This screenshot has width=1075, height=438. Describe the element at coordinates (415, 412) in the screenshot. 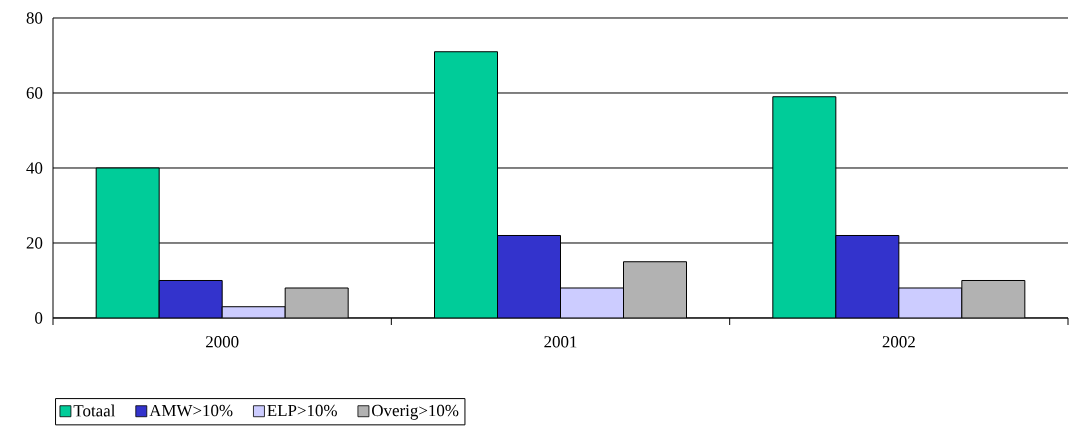

I see `legend-label: Overig>10%` at that location.